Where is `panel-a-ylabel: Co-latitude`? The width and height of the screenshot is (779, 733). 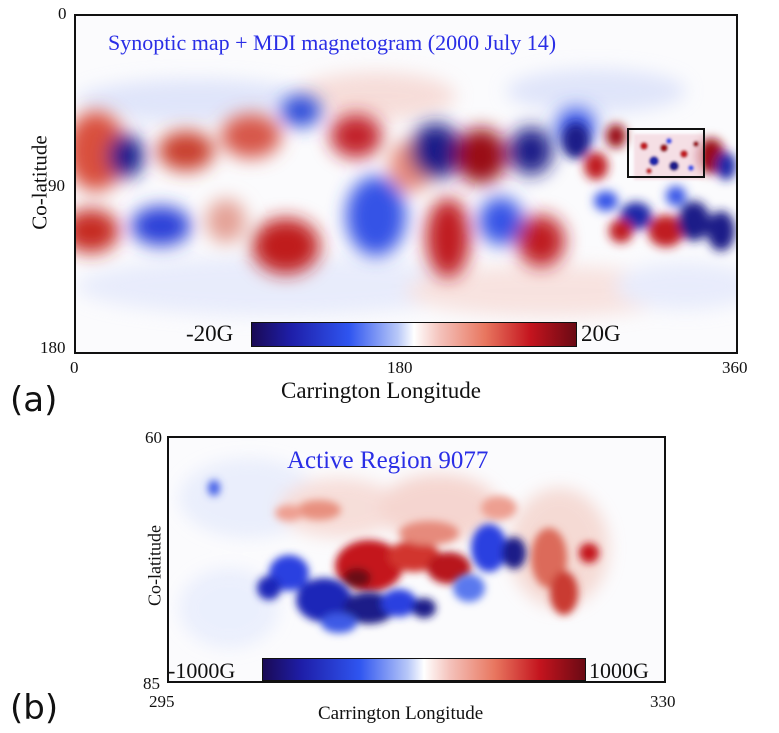
panel-a-ylabel: Co-latitude is located at coordinates (39, 182).